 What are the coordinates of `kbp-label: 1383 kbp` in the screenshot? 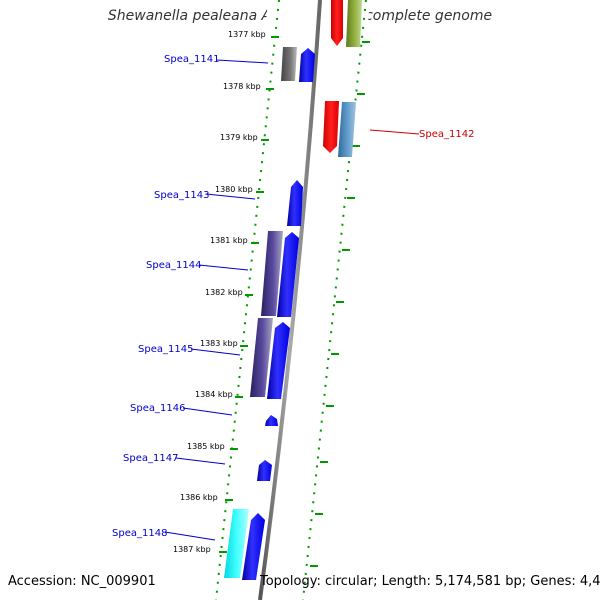 It's located at (219, 343).